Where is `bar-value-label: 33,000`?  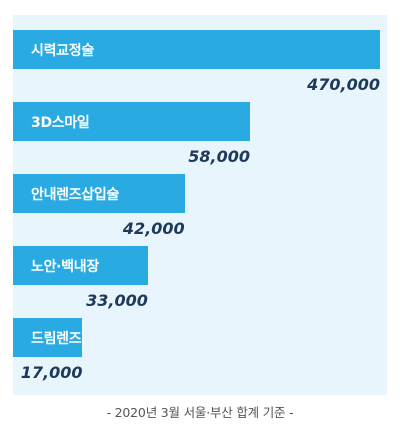 bar-value-label: 33,000 is located at coordinates (117, 300).